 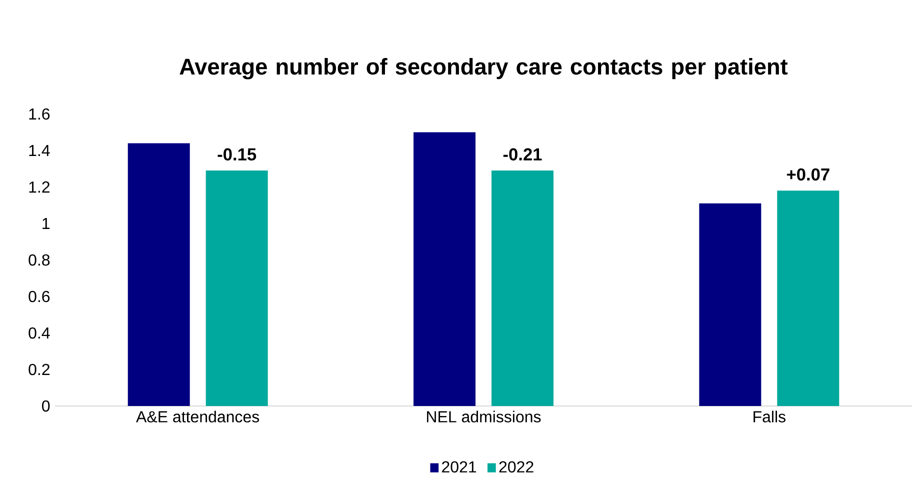 What do you see at coordinates (39, 260) in the screenshot?
I see `y-tick-label: 0.8` at bounding box center [39, 260].